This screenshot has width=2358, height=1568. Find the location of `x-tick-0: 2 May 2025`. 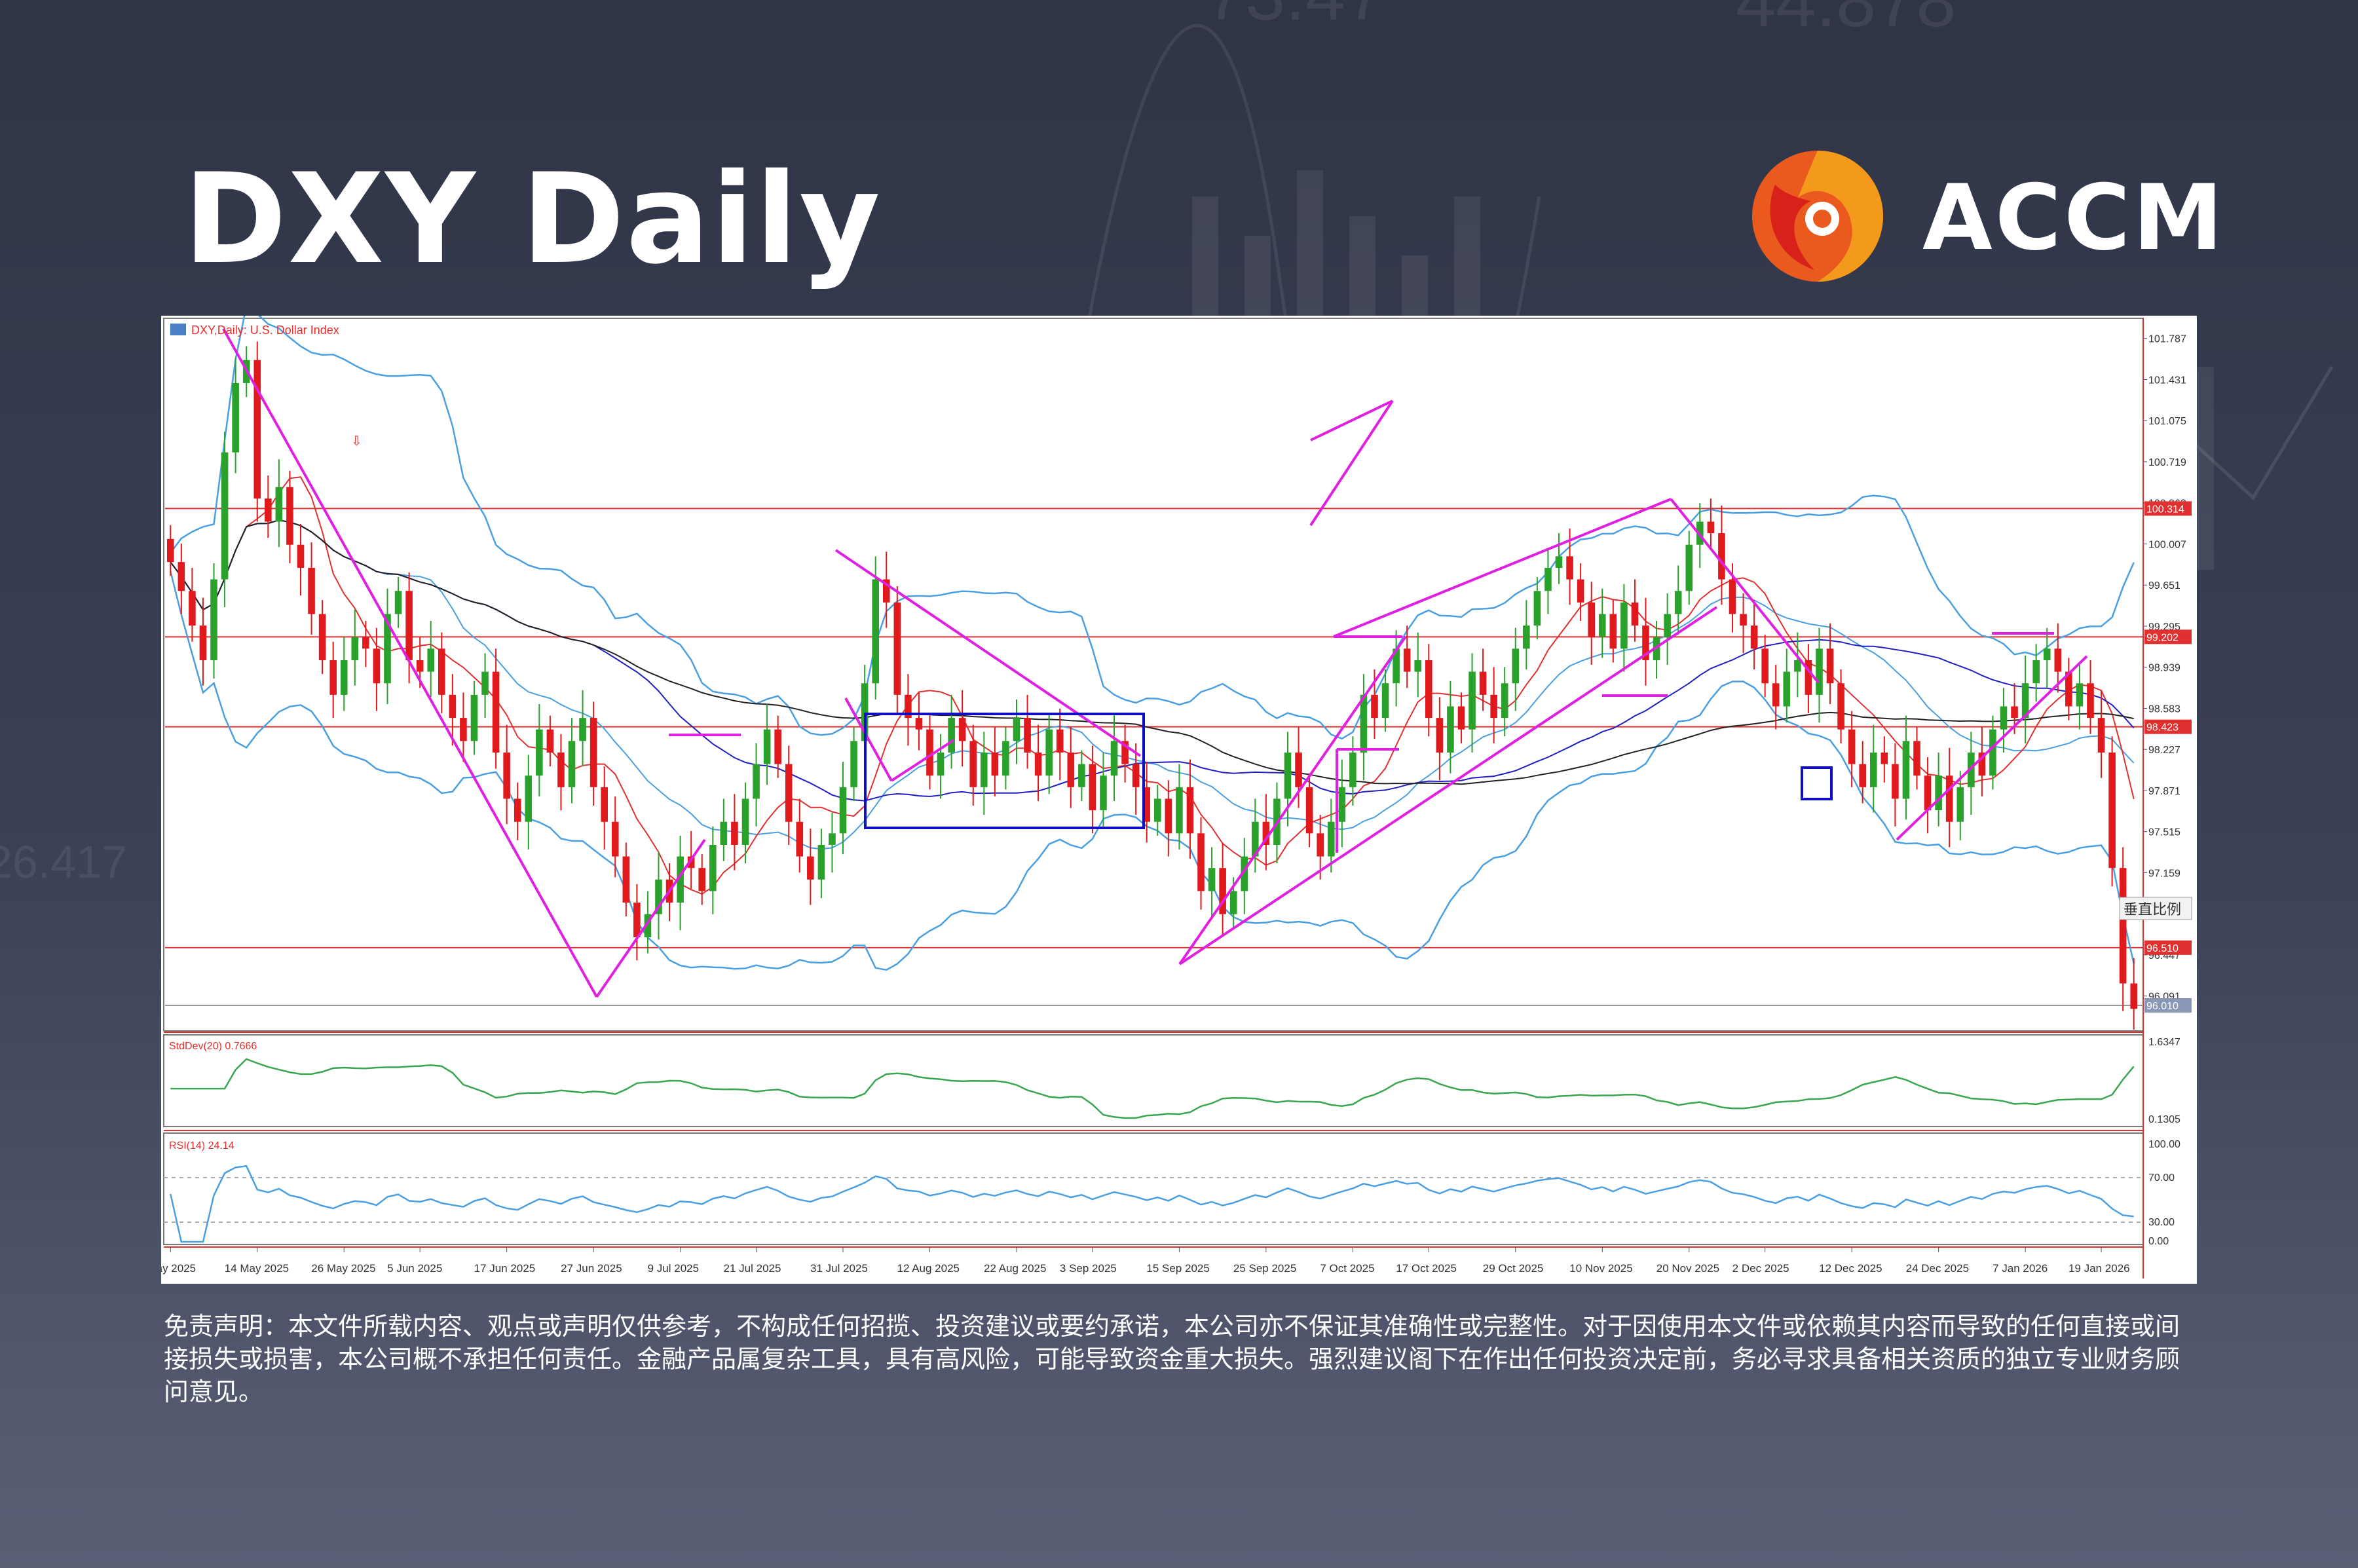

x-tick-0: 2 May 2025 is located at coordinates (179, 1268).